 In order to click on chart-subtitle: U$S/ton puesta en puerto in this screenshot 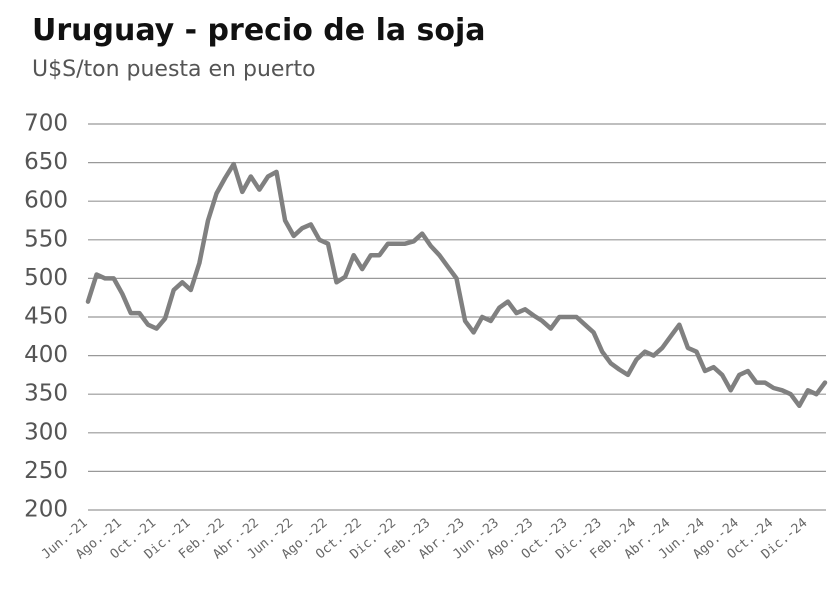, I will do `click(174, 69)`.